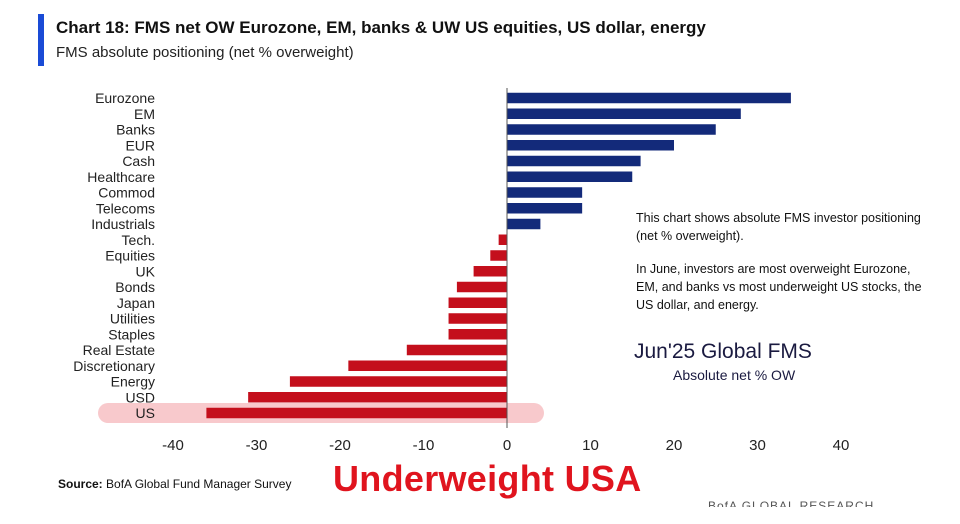  Describe the element at coordinates (649, 98) in the screenshot. I see `bar-eurozone` at that location.